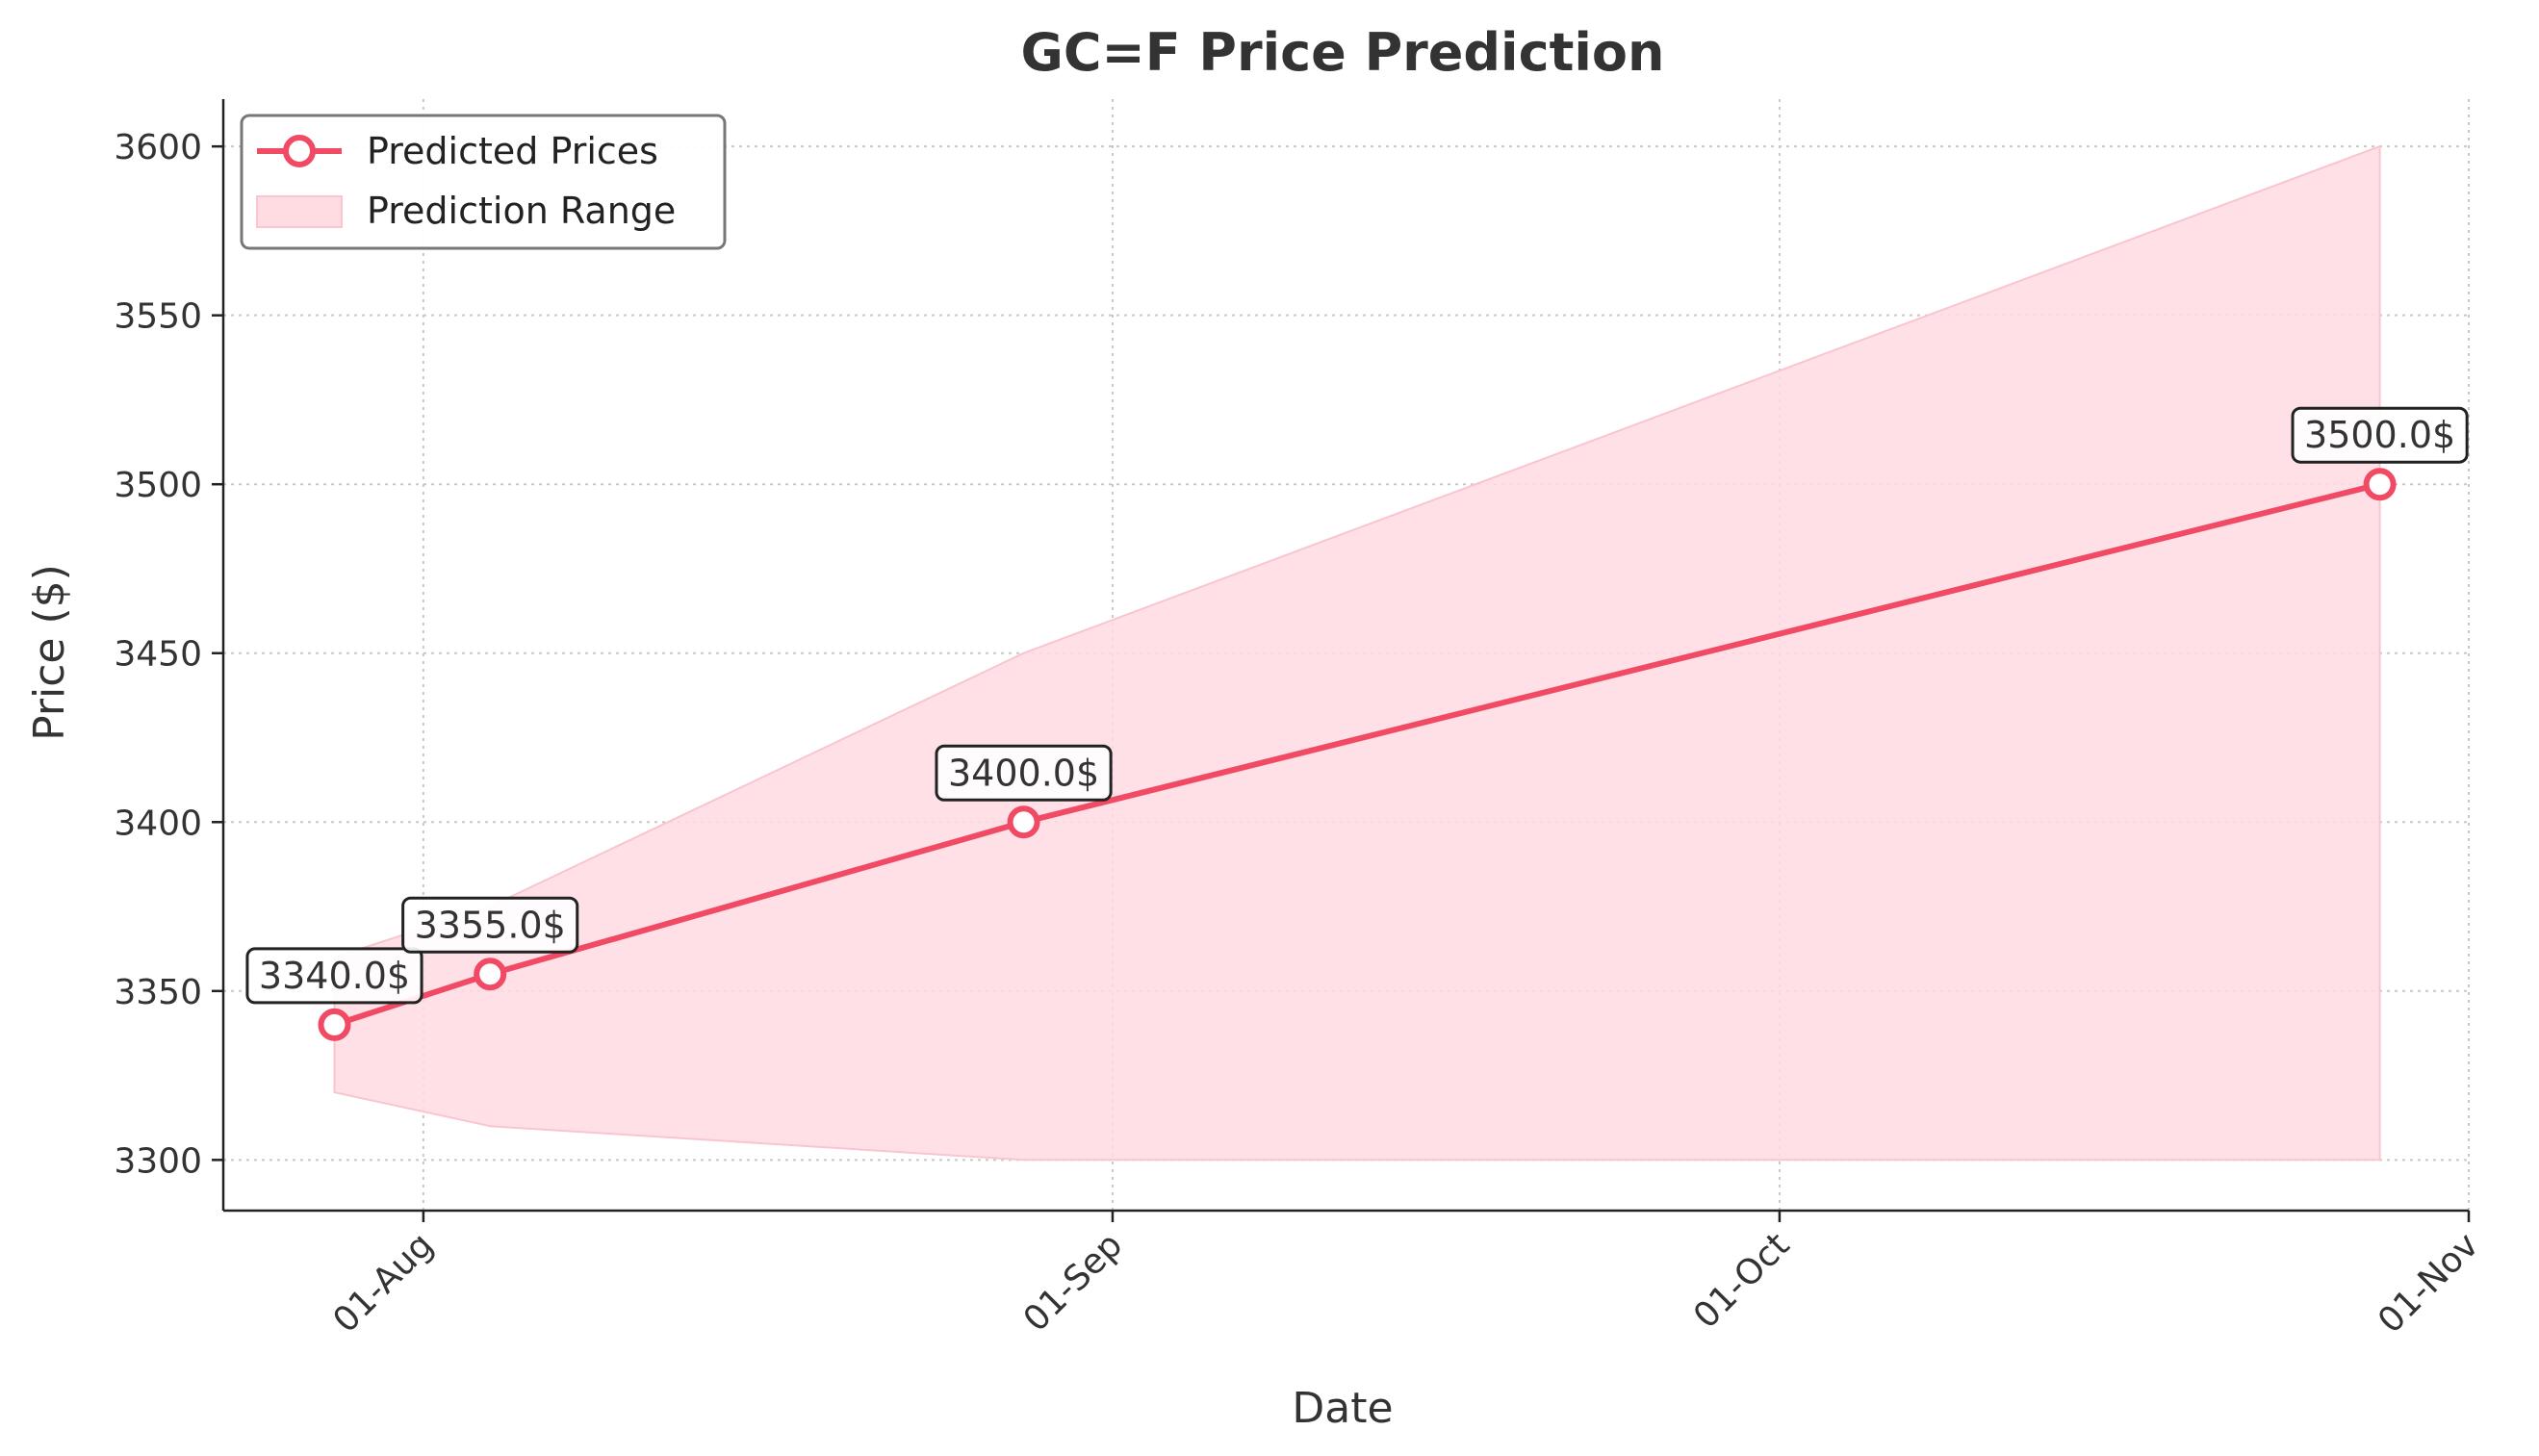 This screenshot has height=1456, width=2539. Describe the element at coordinates (158, 1161) in the screenshot. I see `y-tick-label: 3300` at that location.